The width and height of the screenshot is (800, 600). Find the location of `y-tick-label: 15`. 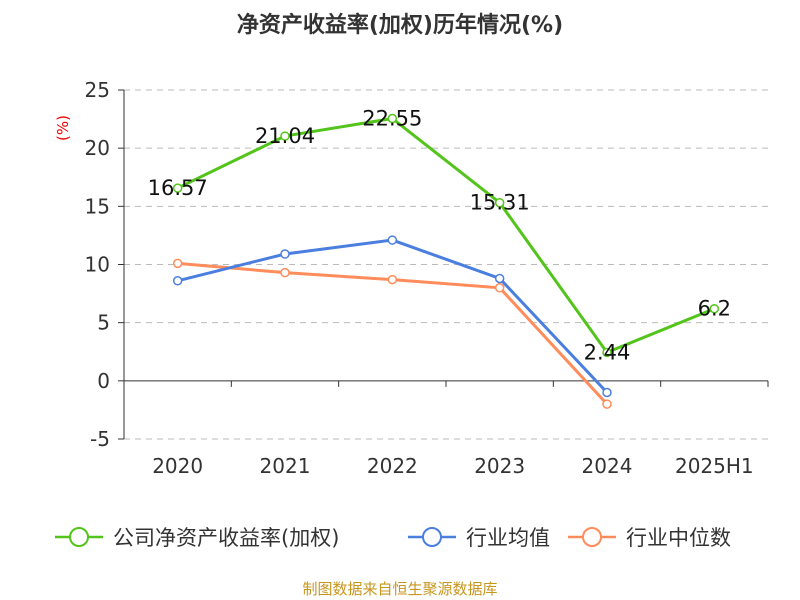

y-tick-label: 15 is located at coordinates (97, 206).